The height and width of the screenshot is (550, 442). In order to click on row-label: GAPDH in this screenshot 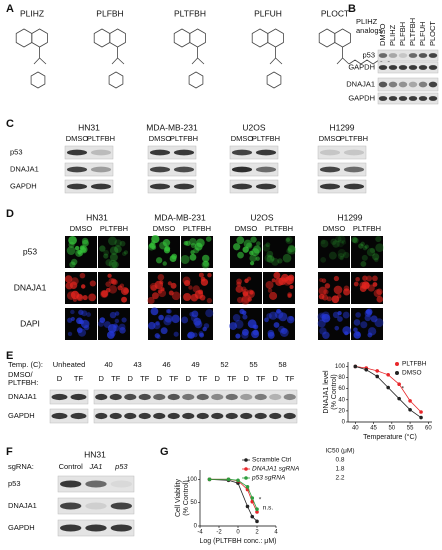, I will do `click(21, 527)`.